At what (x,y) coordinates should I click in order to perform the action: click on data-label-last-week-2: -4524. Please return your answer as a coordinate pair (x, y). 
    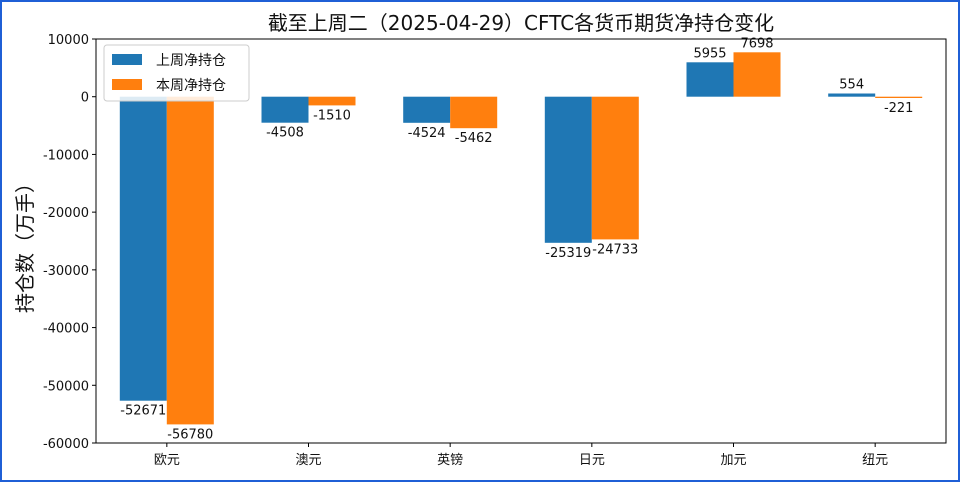
    Looking at the image, I should click on (427, 133).